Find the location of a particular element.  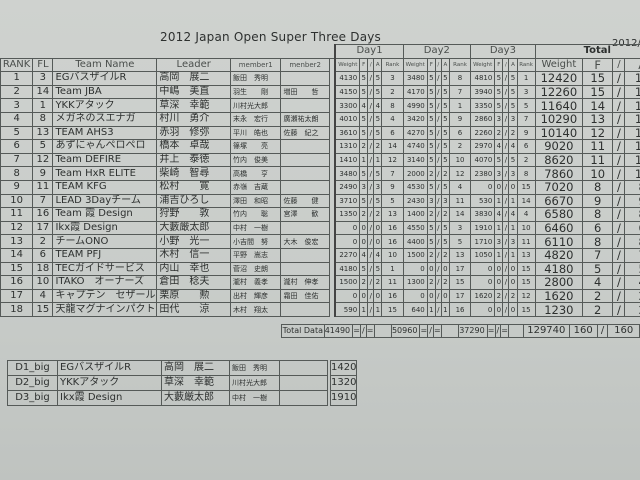

d1-f-cell: 1 is located at coordinates (364, 309).